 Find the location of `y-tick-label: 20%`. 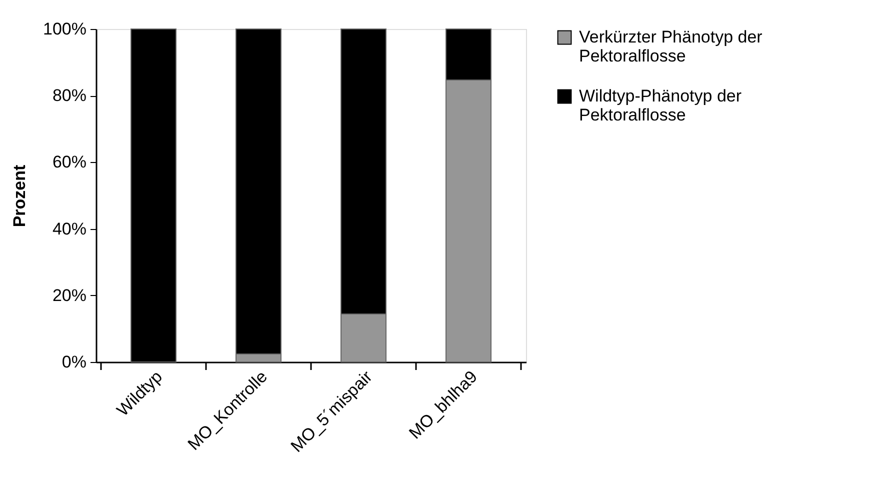

y-tick-label: 20% is located at coordinates (69, 295).